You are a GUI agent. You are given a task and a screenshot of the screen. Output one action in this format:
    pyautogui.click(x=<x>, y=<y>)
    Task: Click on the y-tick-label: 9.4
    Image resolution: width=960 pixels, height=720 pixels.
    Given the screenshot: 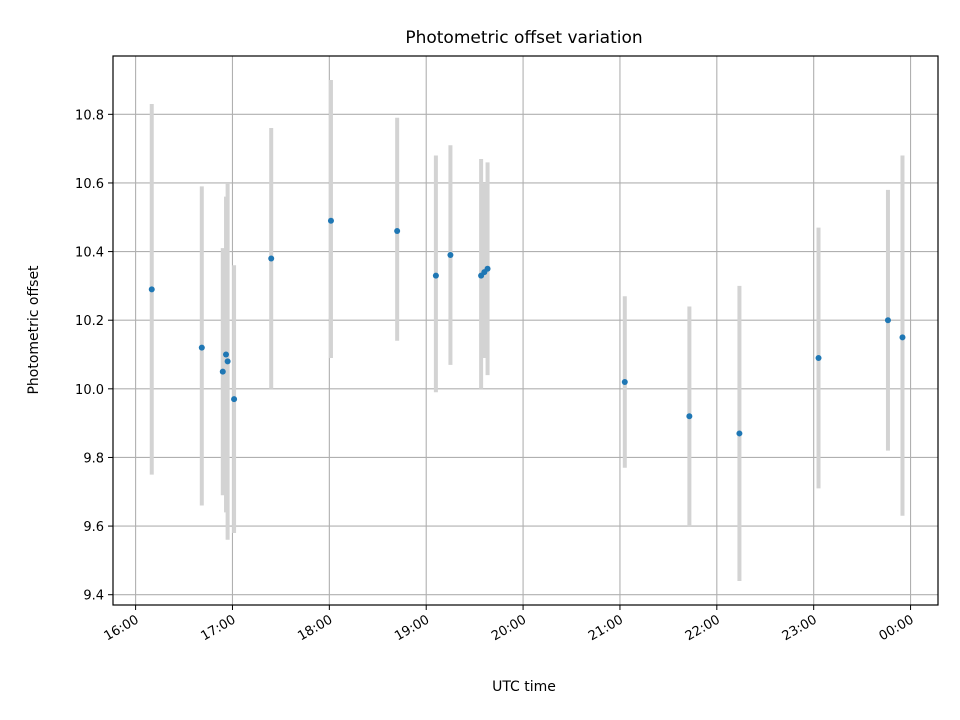 What is the action you would take?
    pyautogui.click(x=93, y=596)
    